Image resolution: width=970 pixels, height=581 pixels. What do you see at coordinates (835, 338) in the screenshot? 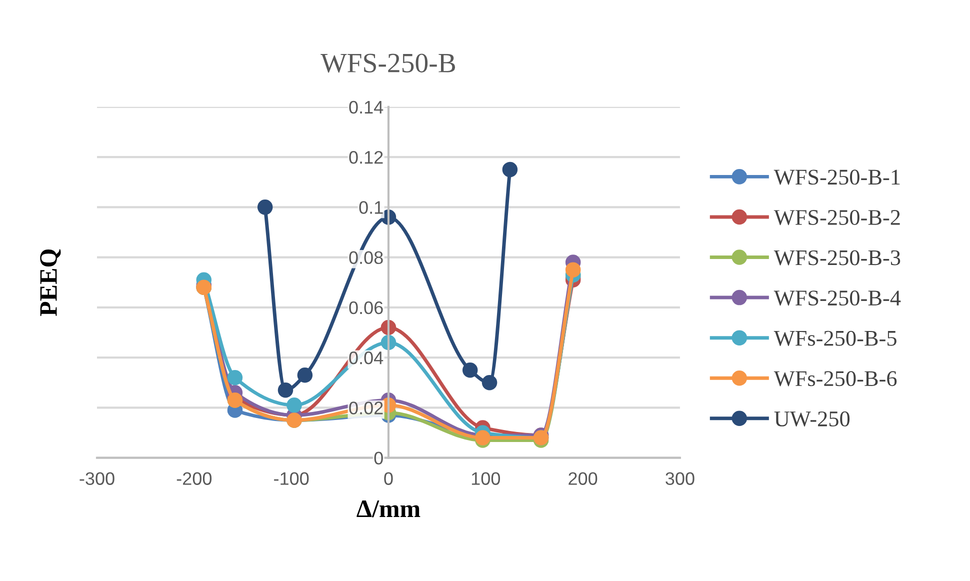
I see `legend-label: WFs-250-B-5` at bounding box center [835, 338].